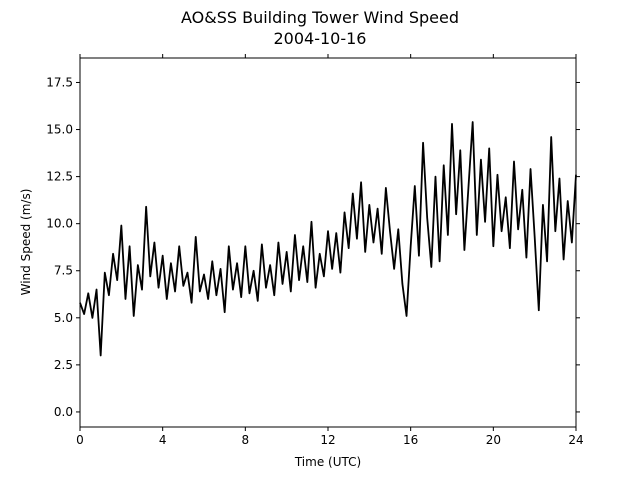  I want to click on x-tick-label: 4, so click(163, 440).